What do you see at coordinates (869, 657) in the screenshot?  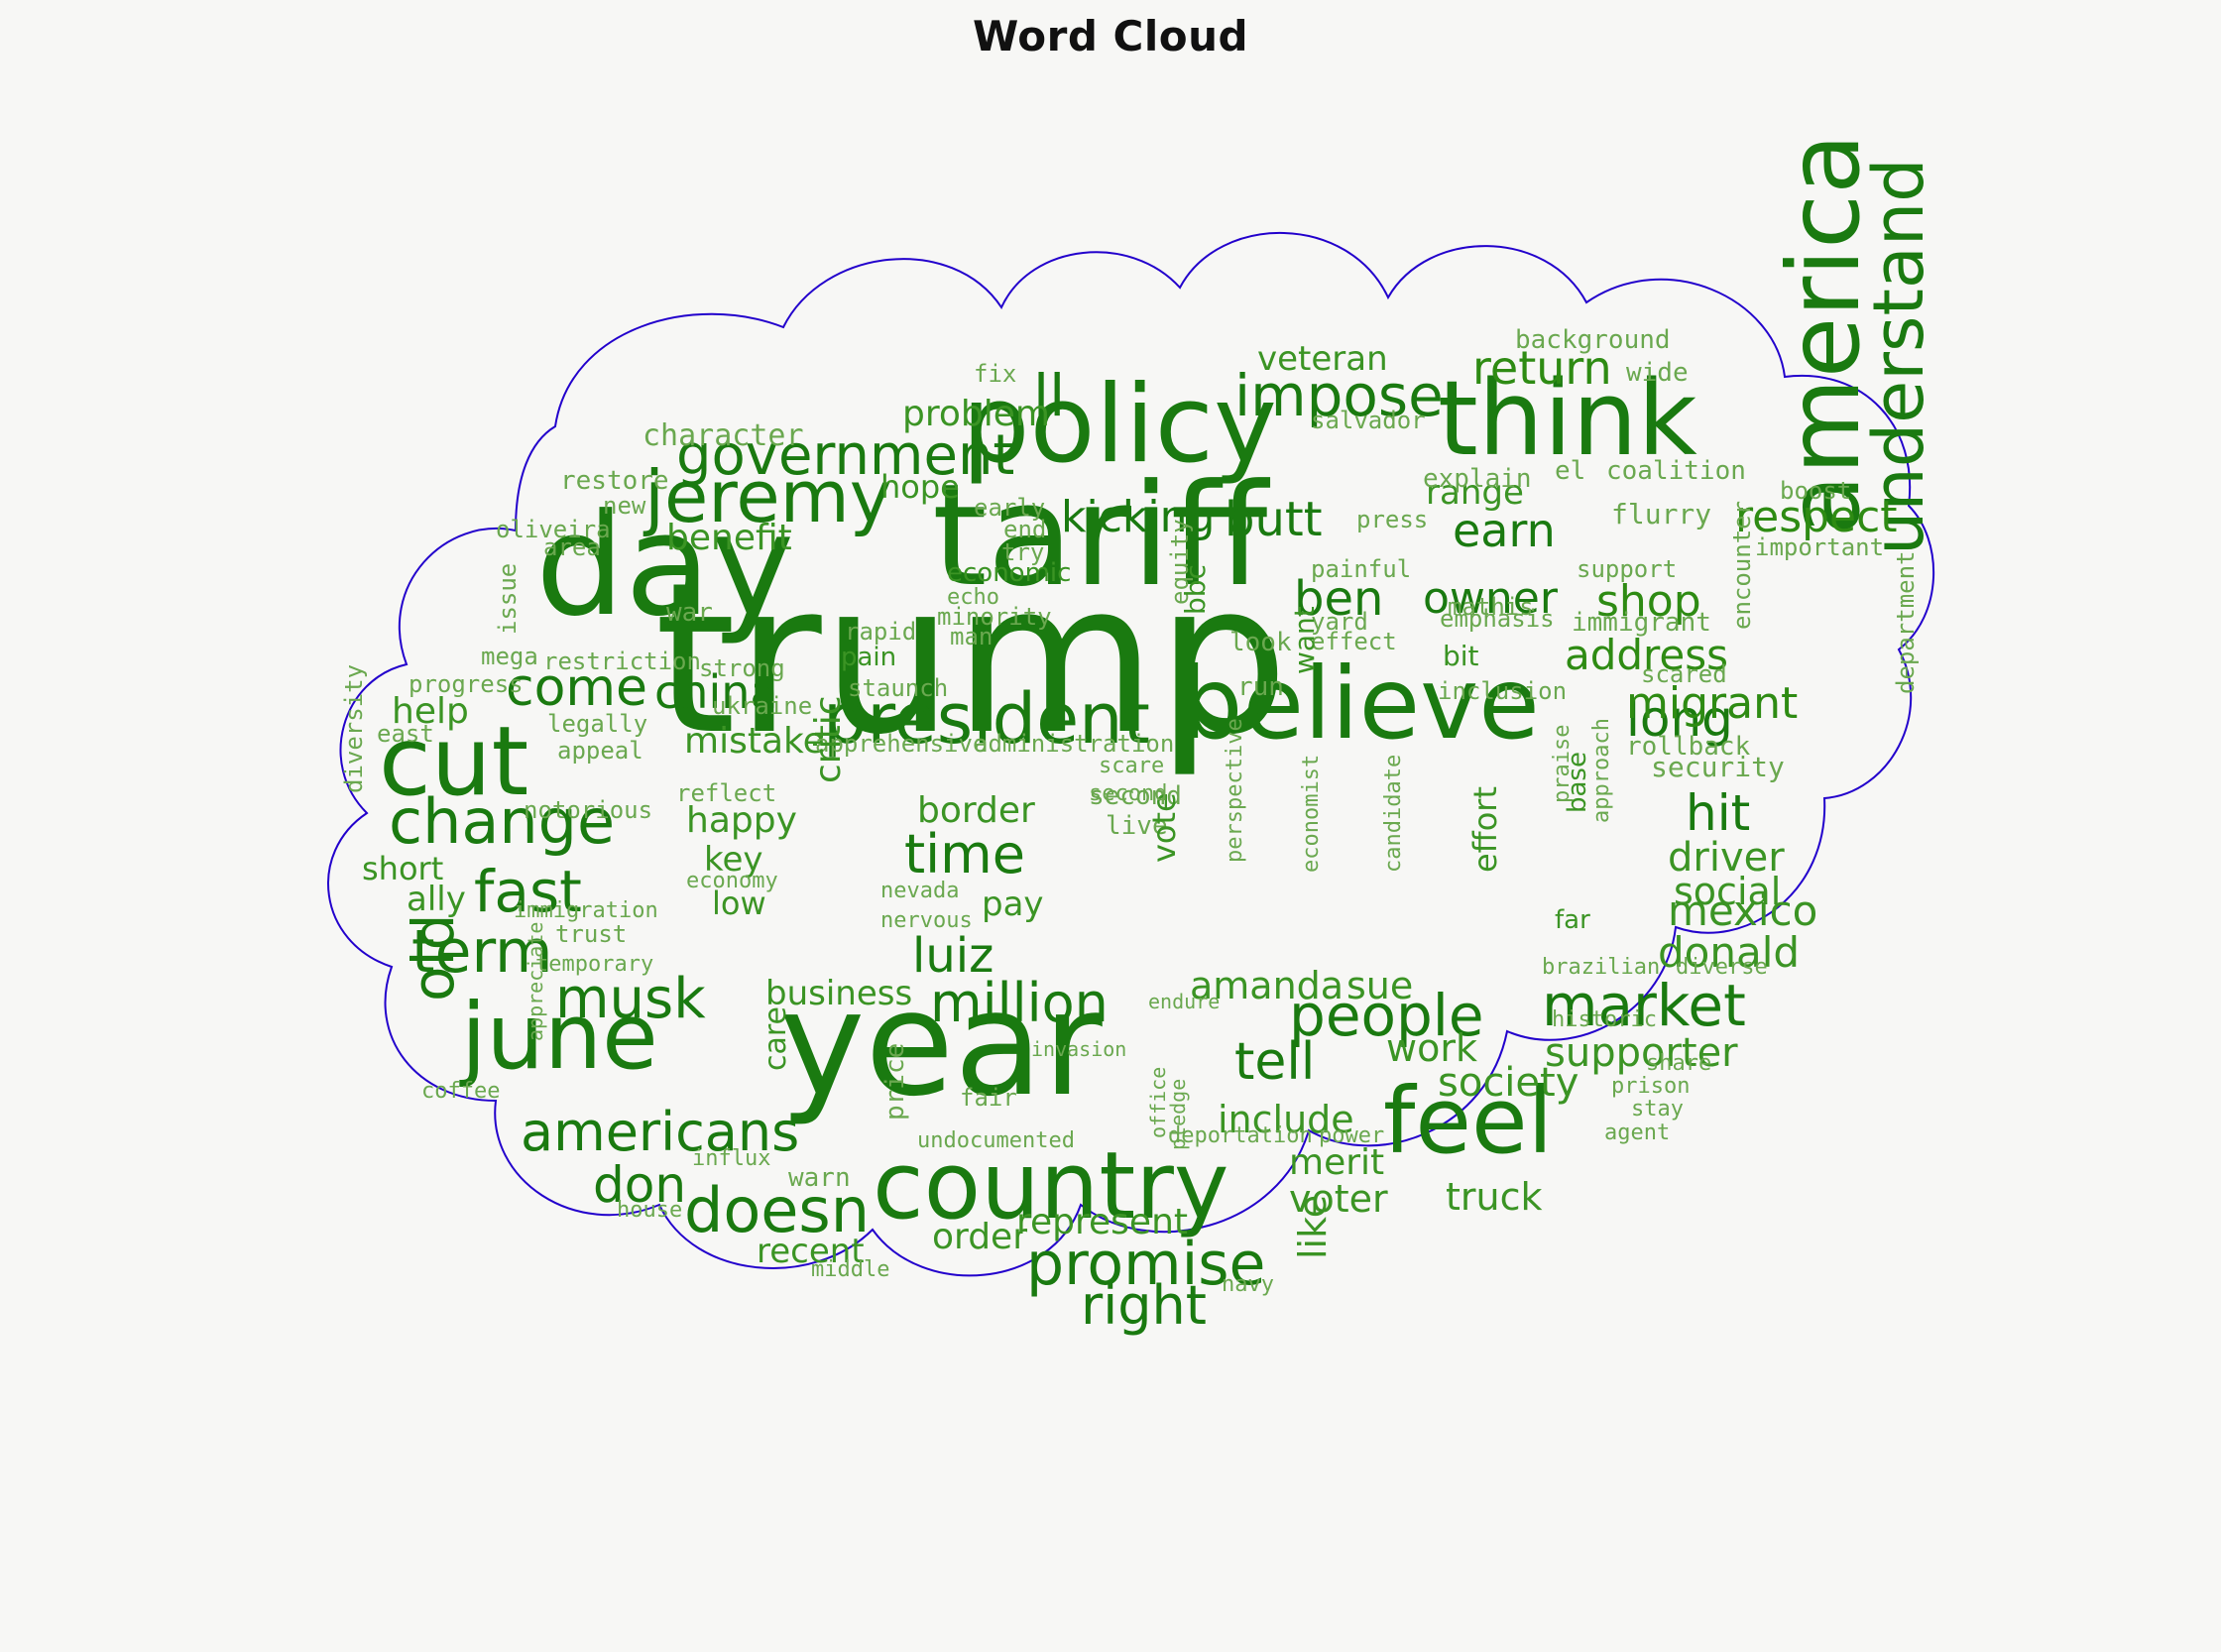 I see `cloud-word: pain` at bounding box center [869, 657].